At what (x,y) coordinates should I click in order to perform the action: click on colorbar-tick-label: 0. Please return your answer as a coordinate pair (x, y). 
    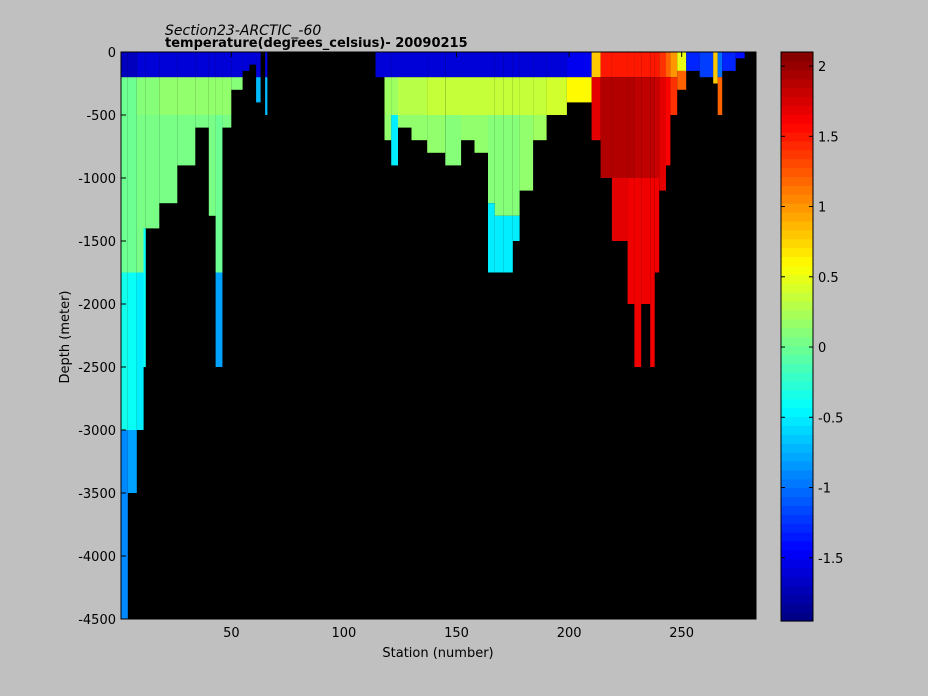
    Looking at the image, I should click on (822, 348).